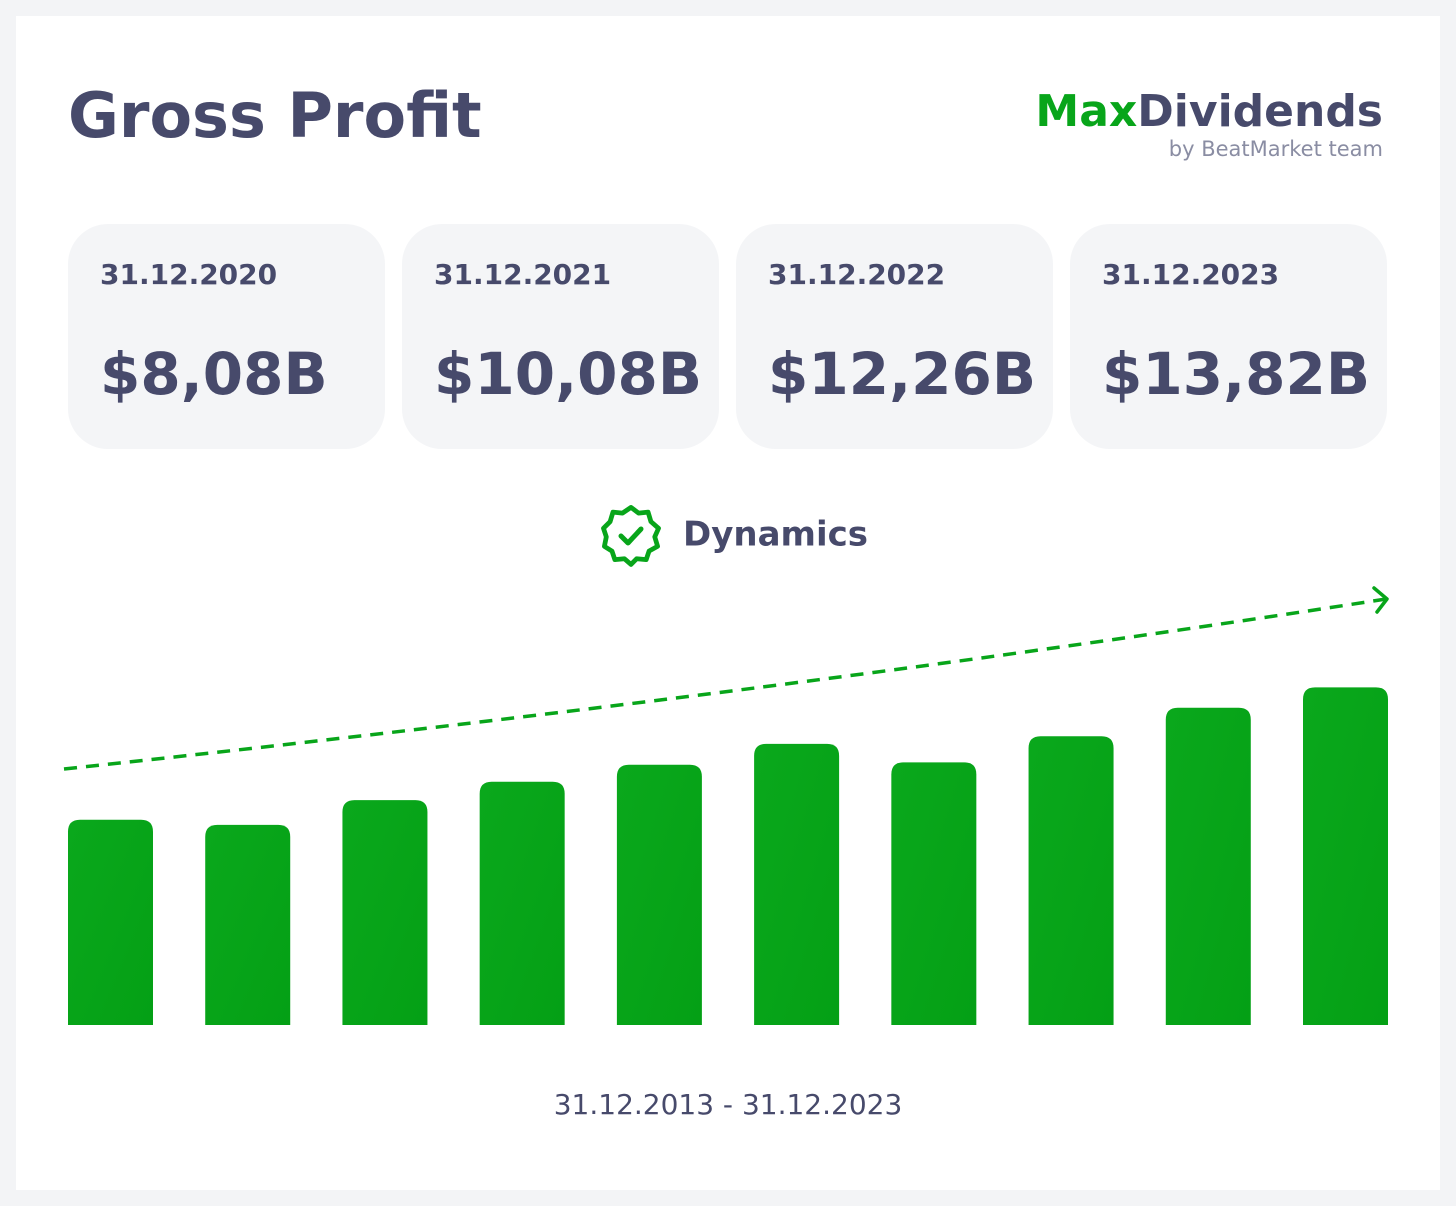 The height and width of the screenshot is (1206, 1456). I want to click on card-date: 31.12.2021, so click(522, 274).